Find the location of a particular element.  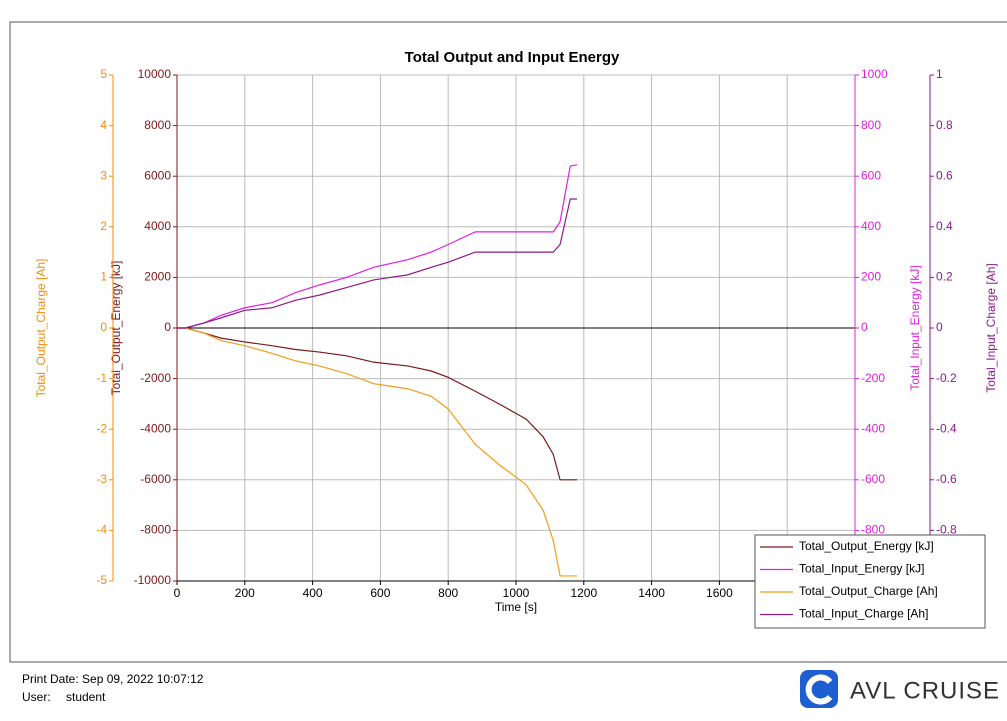

y-tick-label: -4000 is located at coordinates (155, 428).